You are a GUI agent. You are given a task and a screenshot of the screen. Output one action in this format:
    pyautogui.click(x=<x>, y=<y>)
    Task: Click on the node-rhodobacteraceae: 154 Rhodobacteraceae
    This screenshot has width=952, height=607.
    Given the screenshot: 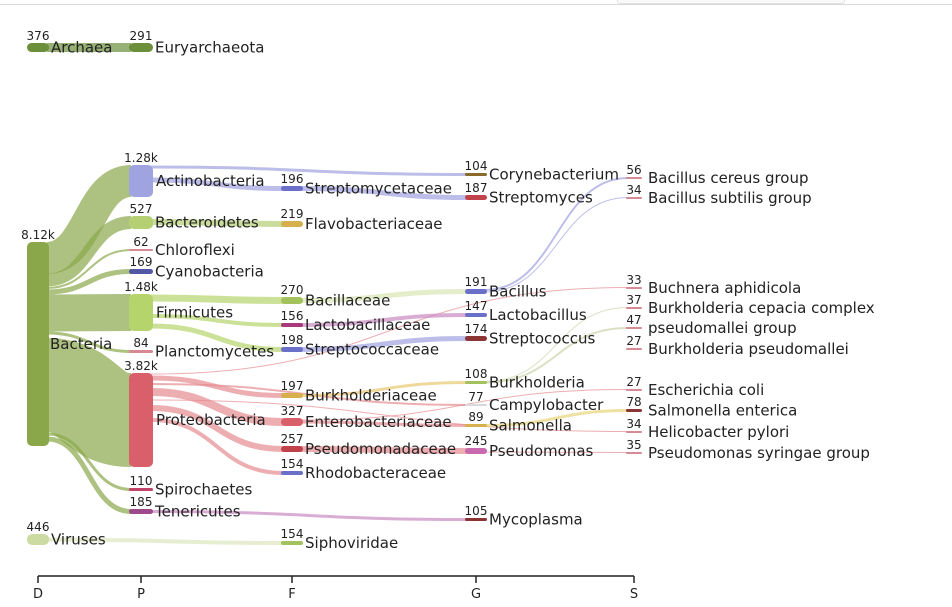 What is the action you would take?
    pyautogui.click(x=364, y=469)
    